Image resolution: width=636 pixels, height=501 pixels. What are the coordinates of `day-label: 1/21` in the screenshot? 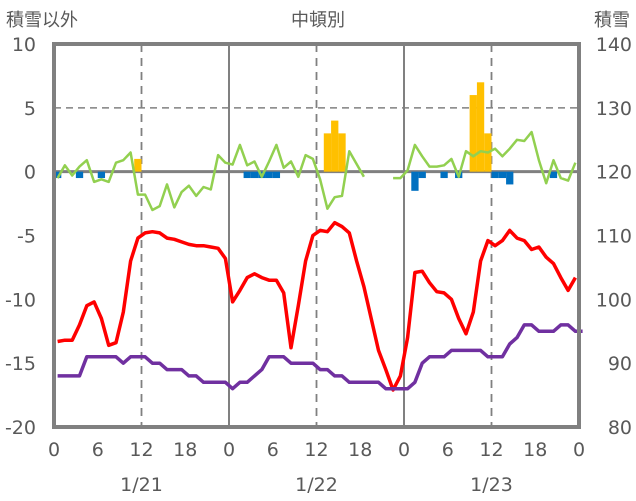 It's located at (141, 485).